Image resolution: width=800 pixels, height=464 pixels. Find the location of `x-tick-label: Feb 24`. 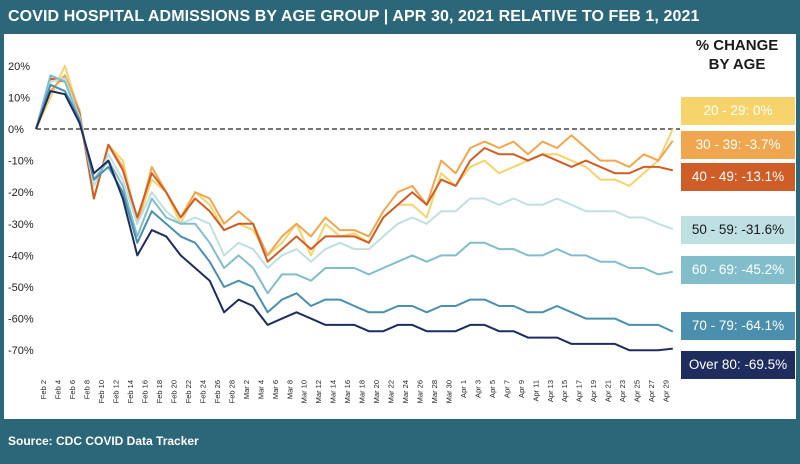

x-tick-label: Feb 24 is located at coordinates (202, 391).